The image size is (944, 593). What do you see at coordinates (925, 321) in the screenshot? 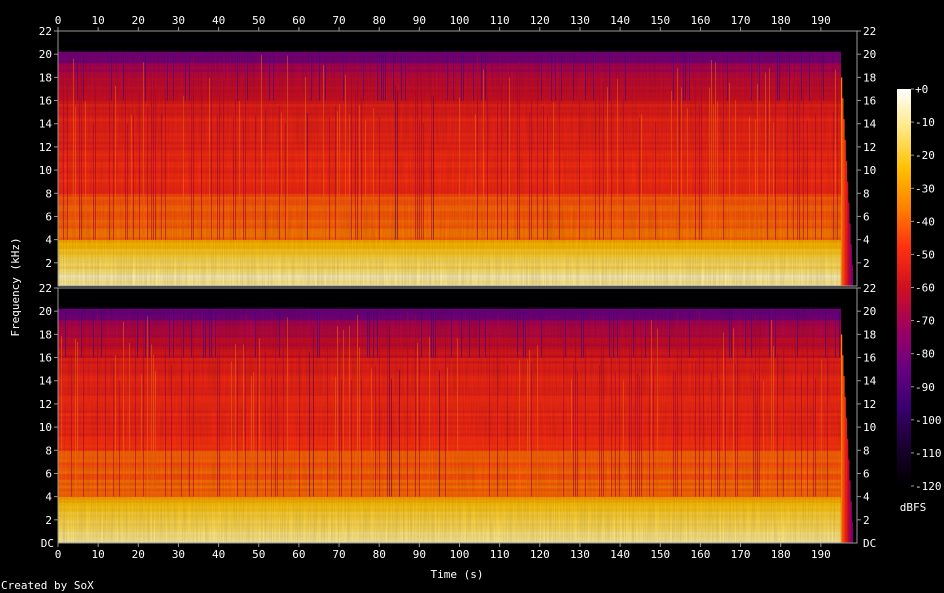
I see `colorbar-tick-label: -70` at bounding box center [925, 321].